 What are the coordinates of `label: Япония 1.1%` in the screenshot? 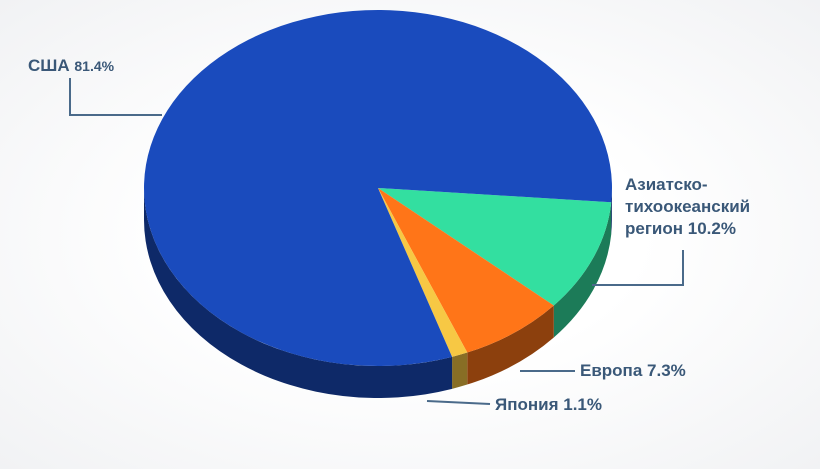 It's located at (548, 405).